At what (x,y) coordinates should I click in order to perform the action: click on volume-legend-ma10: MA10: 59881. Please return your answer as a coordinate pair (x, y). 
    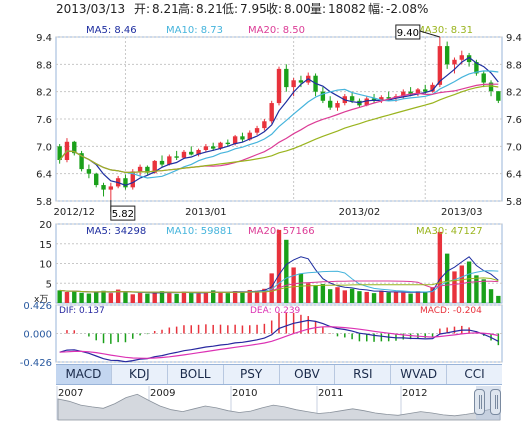
    Looking at the image, I should click on (199, 231).